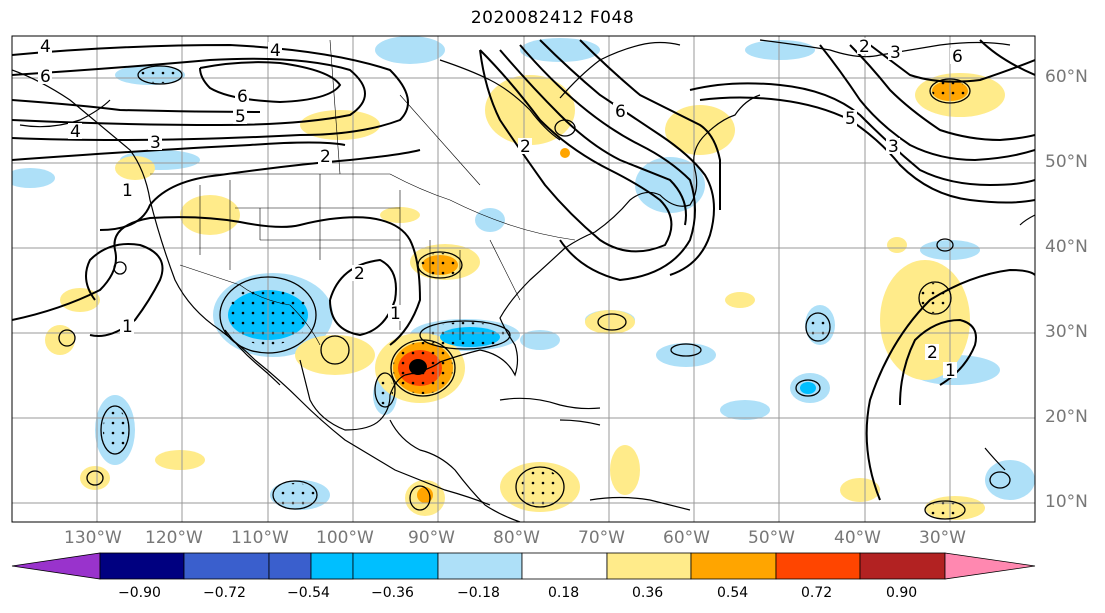 The image size is (1105, 613). I want to click on map-title: 2020082412 F048, so click(552, 18).